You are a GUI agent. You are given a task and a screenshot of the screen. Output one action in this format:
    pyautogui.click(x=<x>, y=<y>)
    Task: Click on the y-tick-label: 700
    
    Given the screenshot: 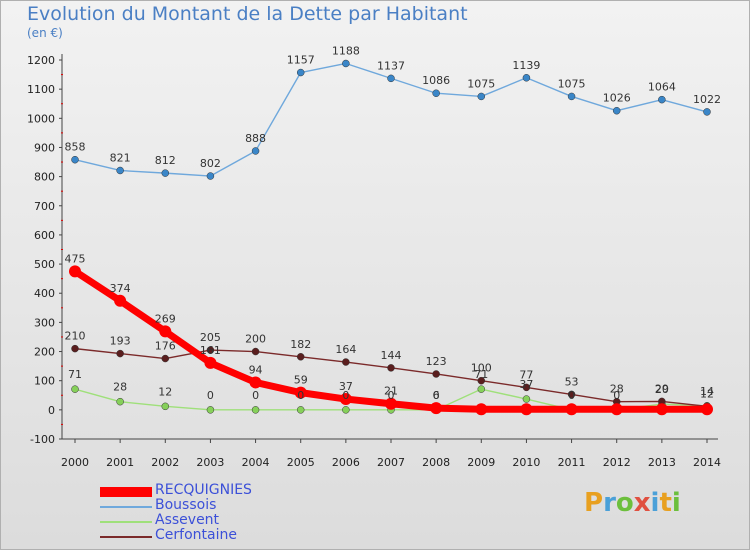 What is the action you would take?
    pyautogui.click(x=44, y=206)
    